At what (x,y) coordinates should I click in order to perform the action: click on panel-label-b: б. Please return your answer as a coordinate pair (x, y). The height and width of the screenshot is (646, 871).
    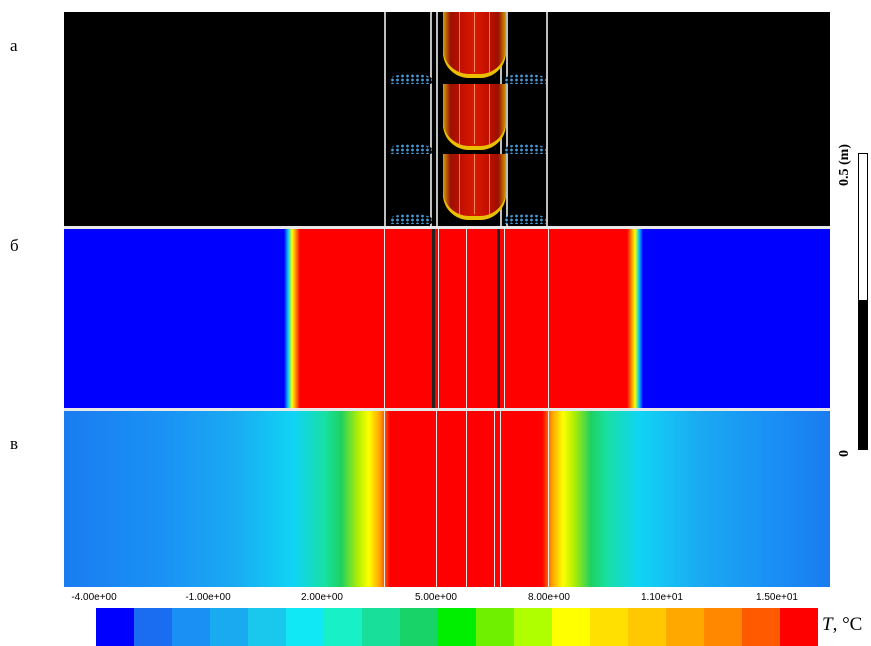
    Looking at the image, I should click on (14, 245).